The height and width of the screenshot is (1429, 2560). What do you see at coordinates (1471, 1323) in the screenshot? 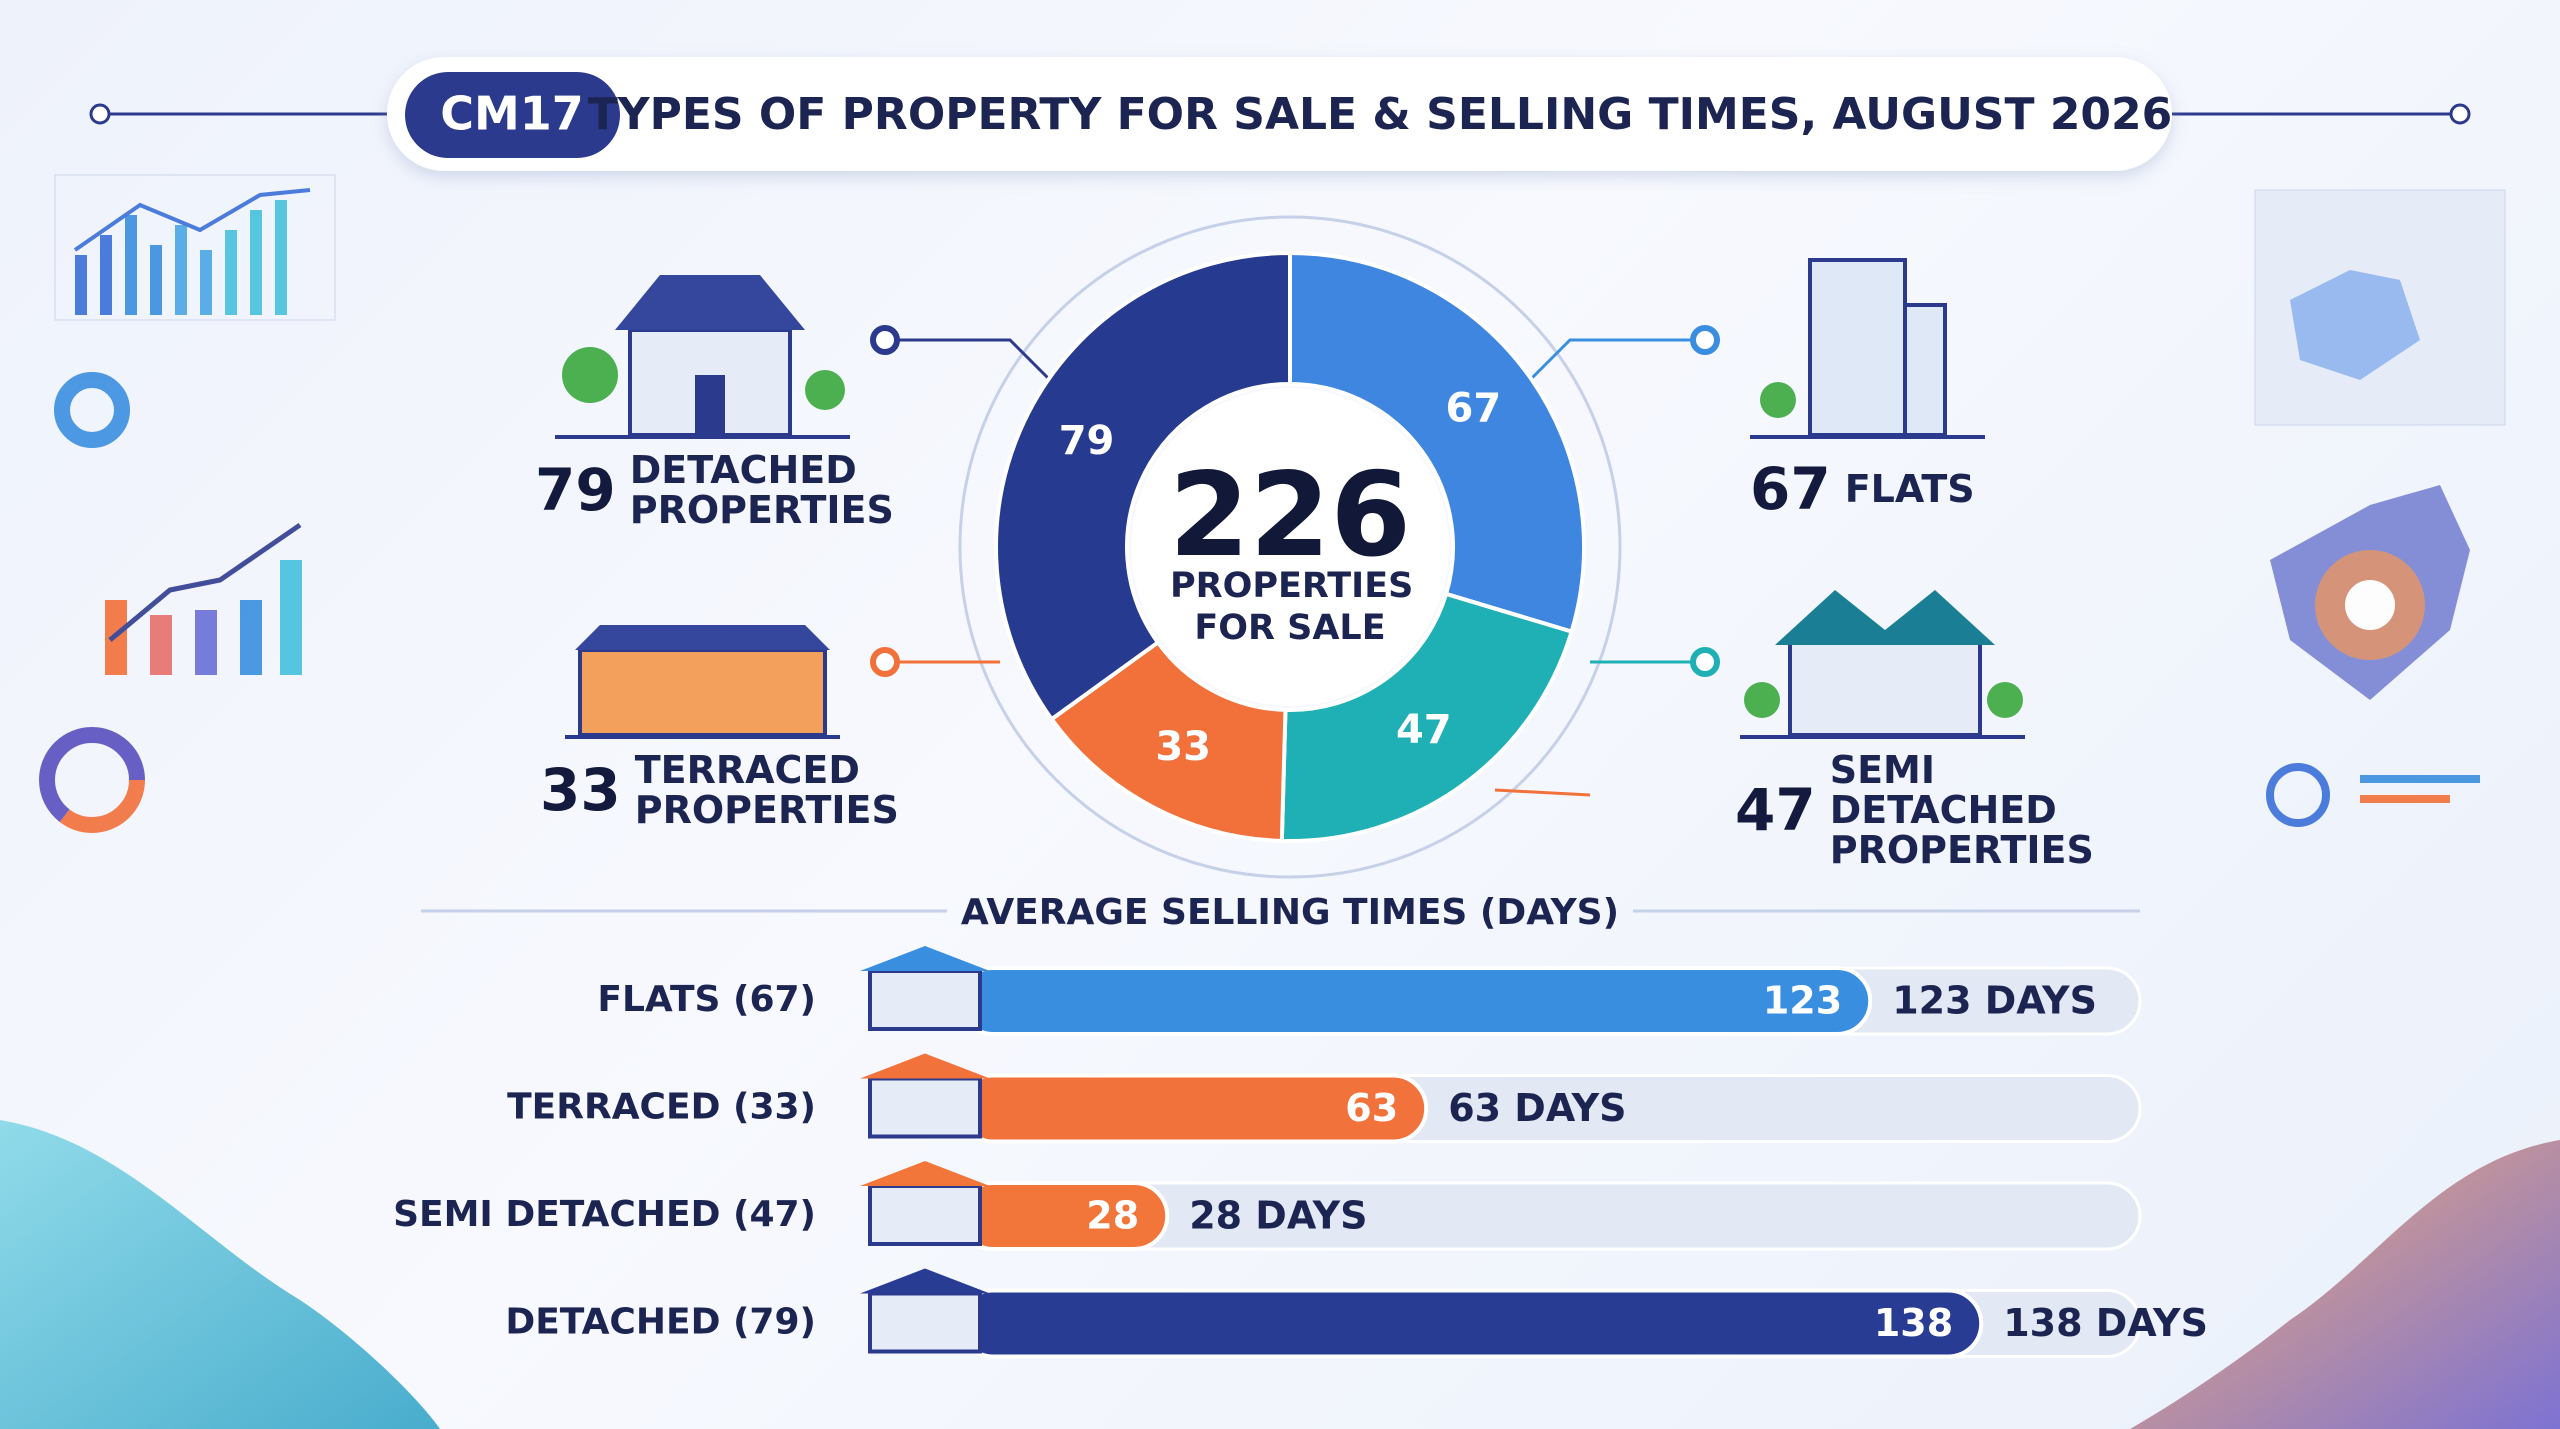
I see `bar` at bounding box center [1471, 1323].